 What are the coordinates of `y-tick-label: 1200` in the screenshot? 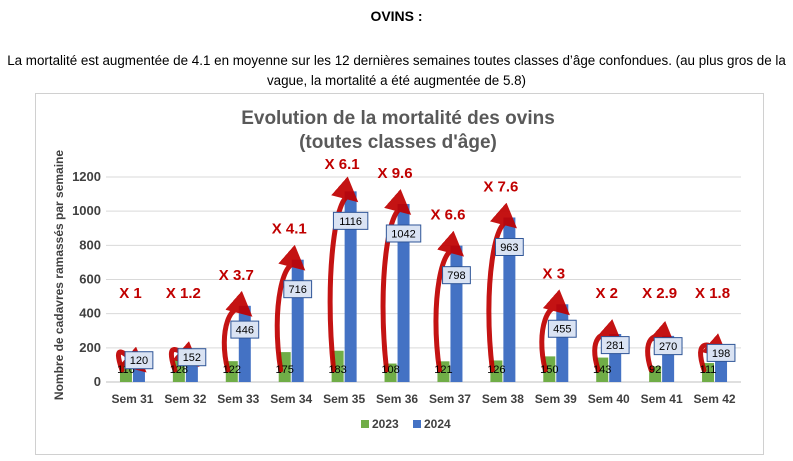 It's located at (86, 176).